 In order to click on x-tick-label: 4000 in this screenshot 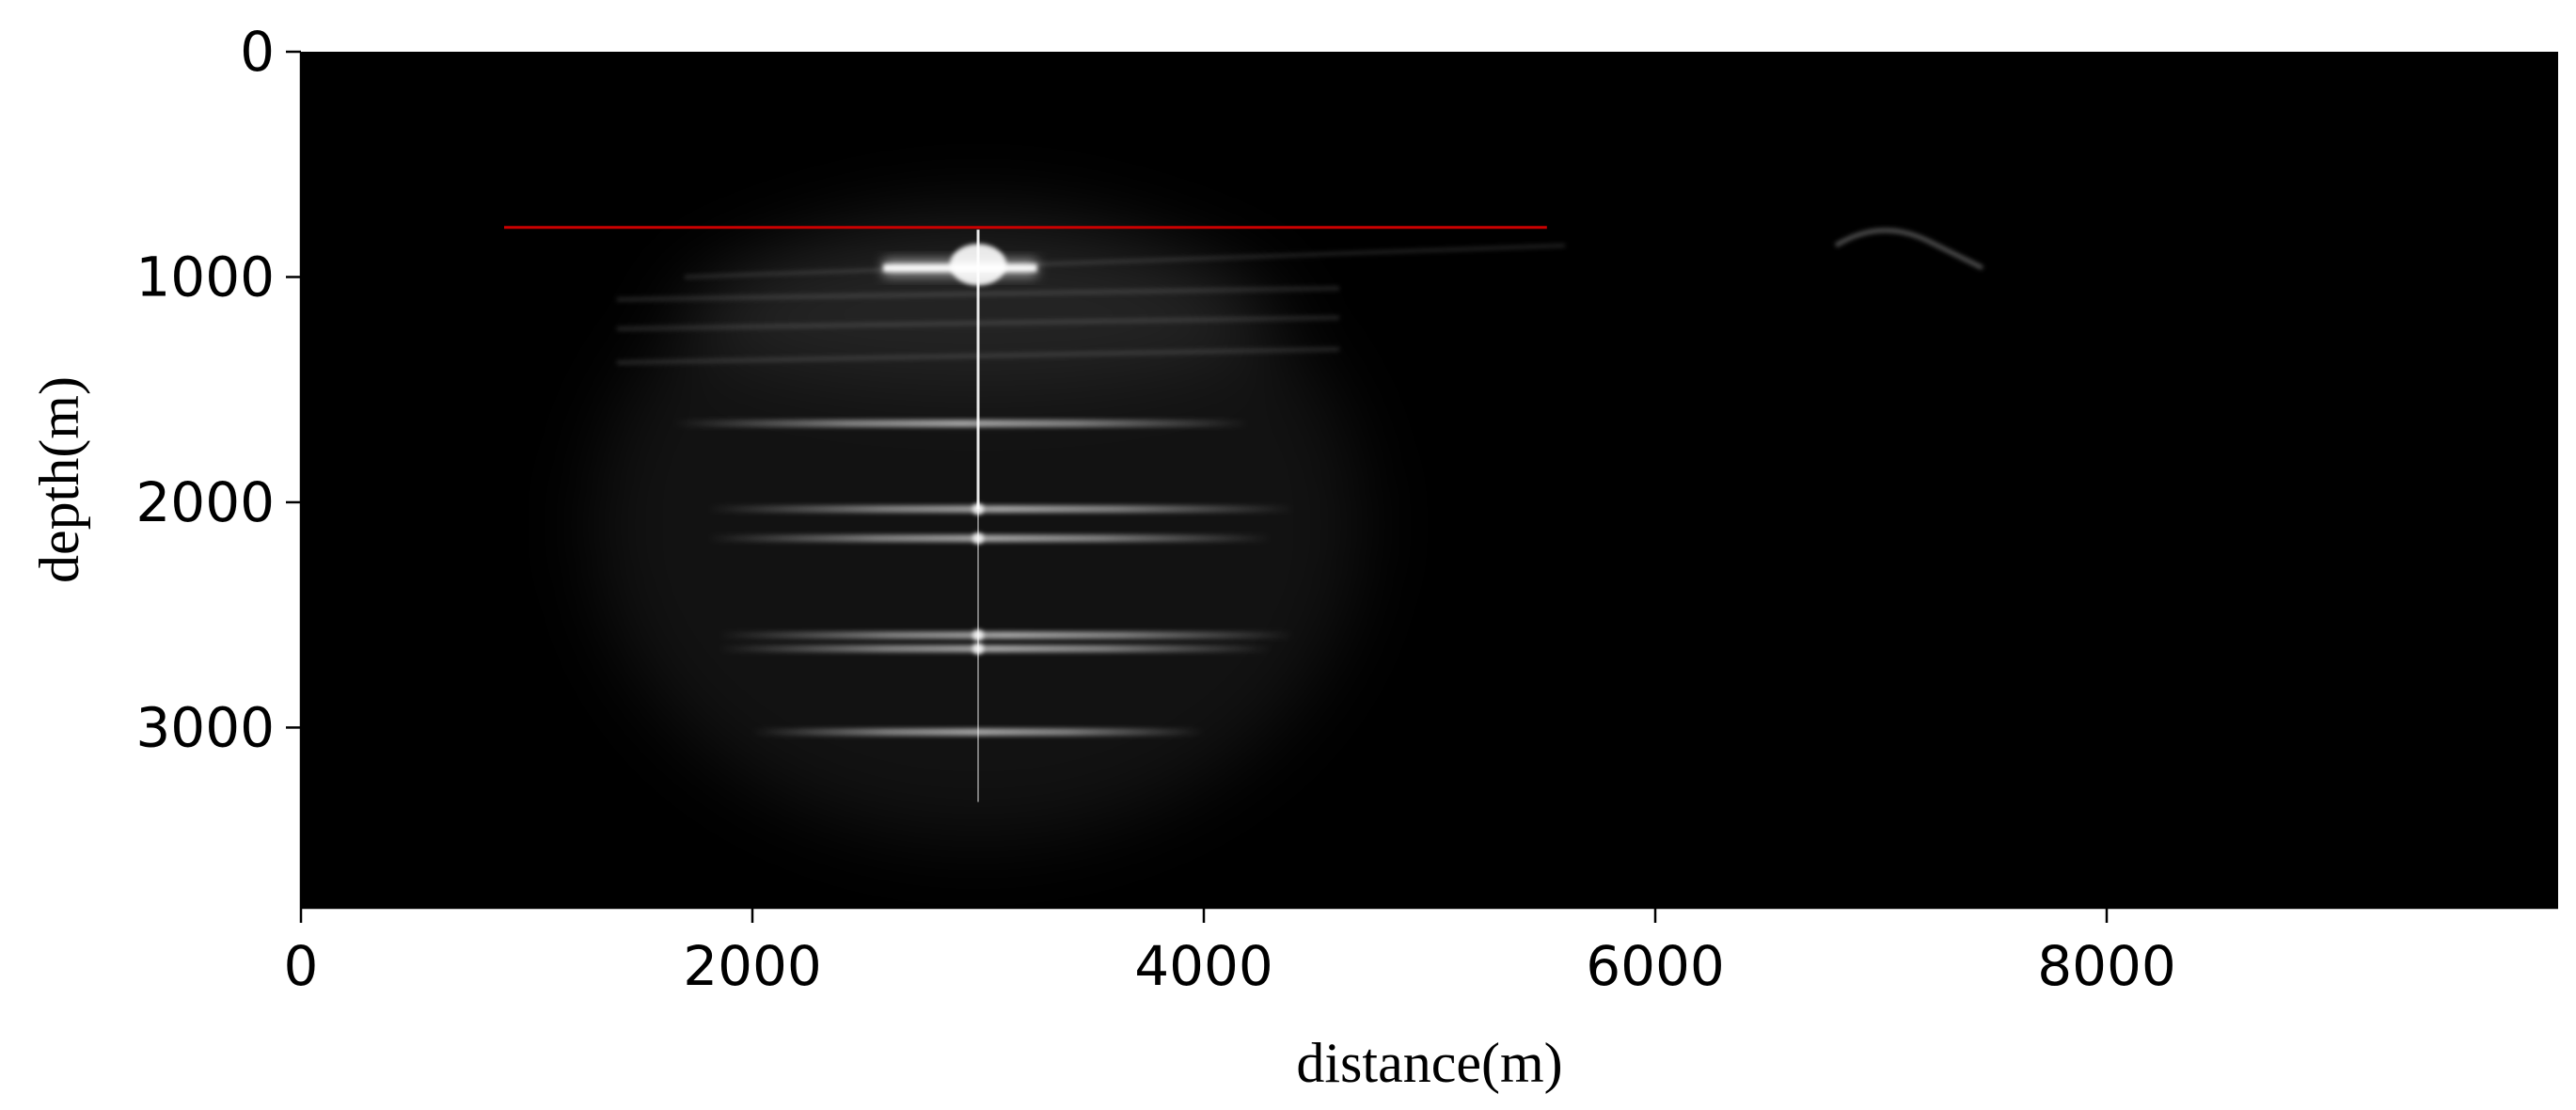, I will do `click(1203, 966)`.